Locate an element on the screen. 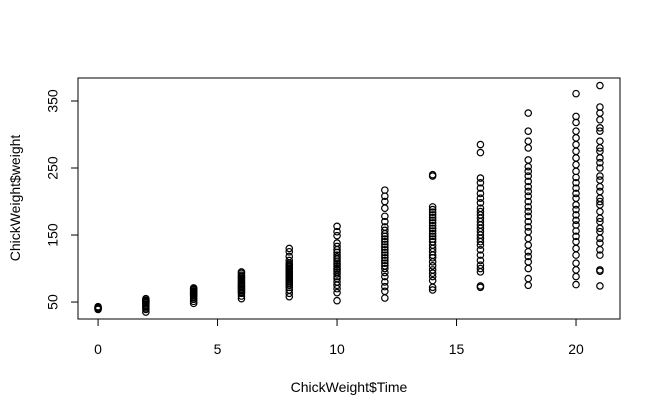  x-axis: 0 5 10 15 20 is located at coordinates (339, 337).